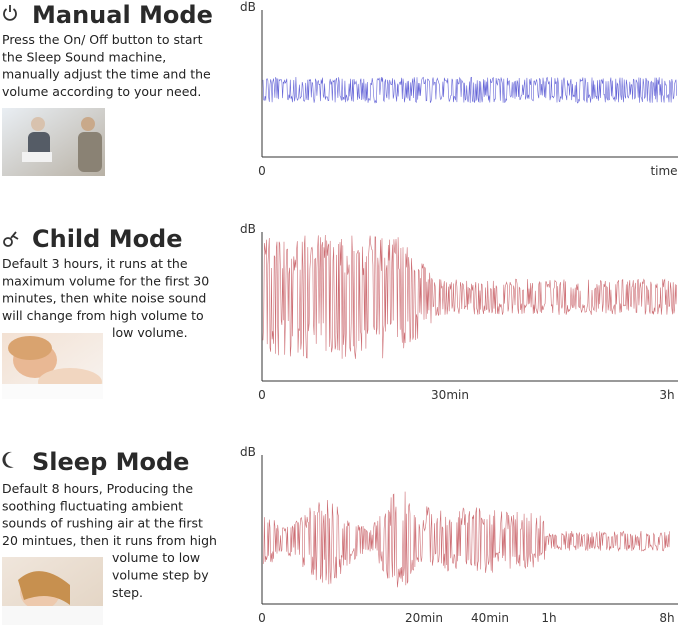  What do you see at coordinates (52, 366) in the screenshot?
I see `photo-child` at bounding box center [52, 366].